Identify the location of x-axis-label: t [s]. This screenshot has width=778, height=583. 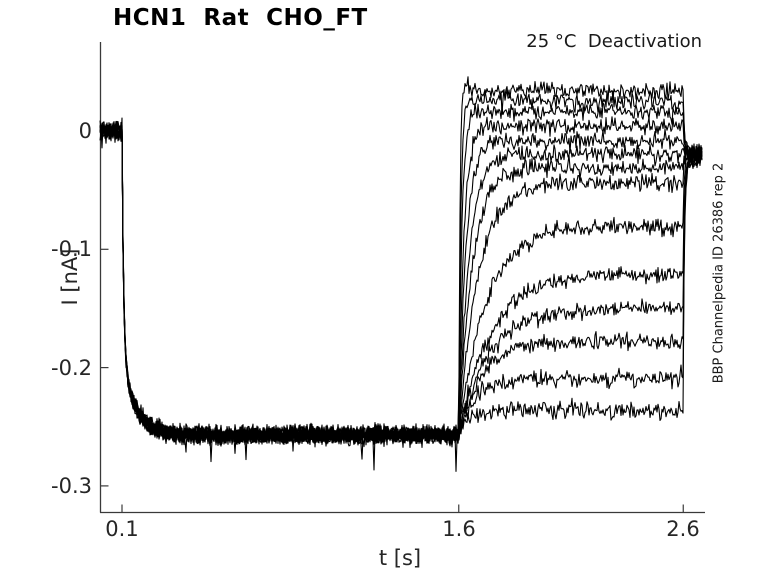
(400, 558).